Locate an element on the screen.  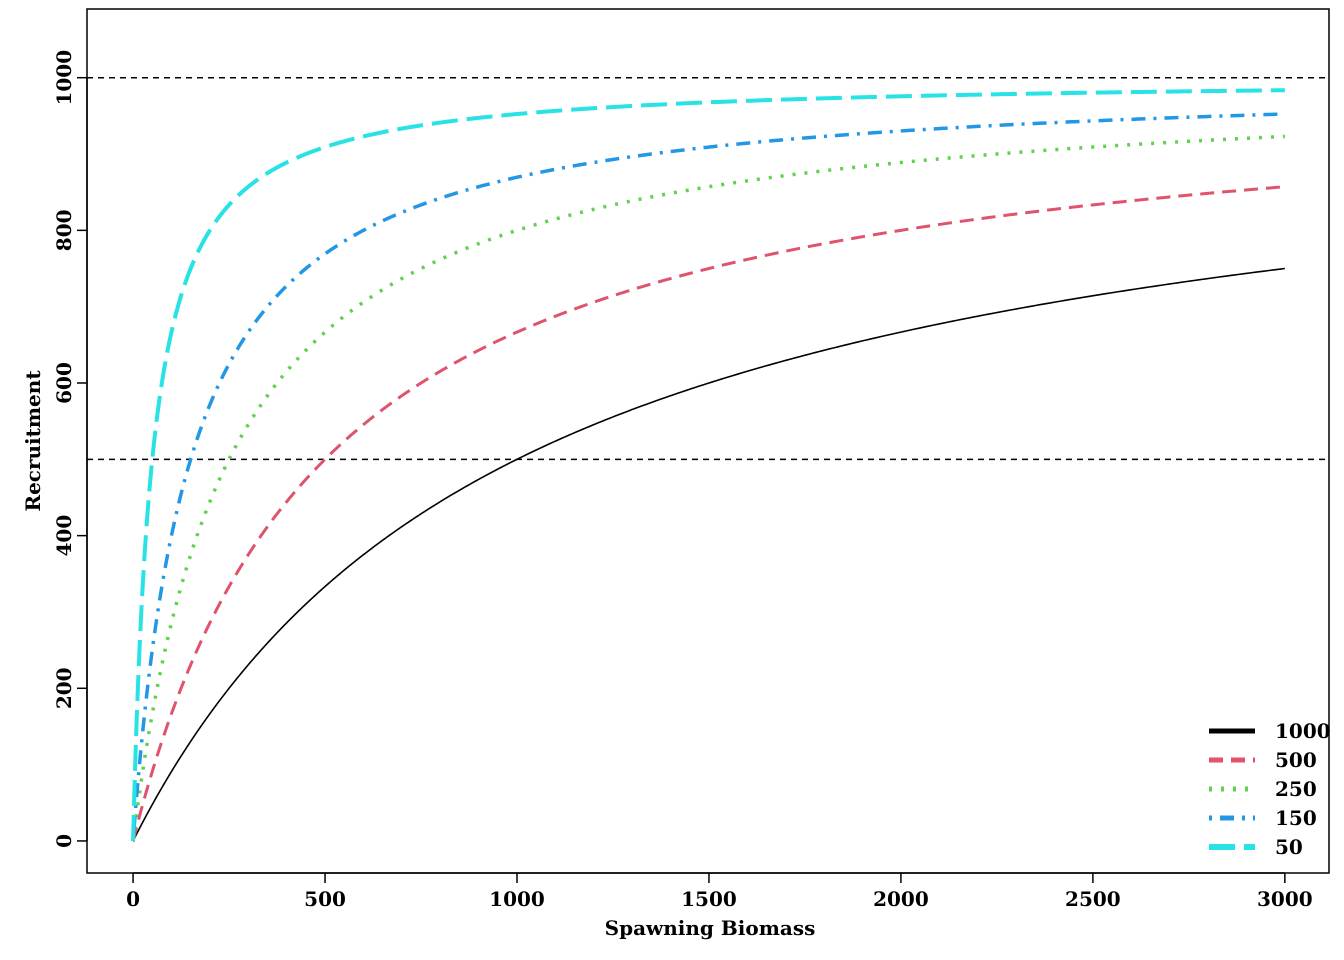
y-axis-title: Recruitment is located at coordinates (33, 441).